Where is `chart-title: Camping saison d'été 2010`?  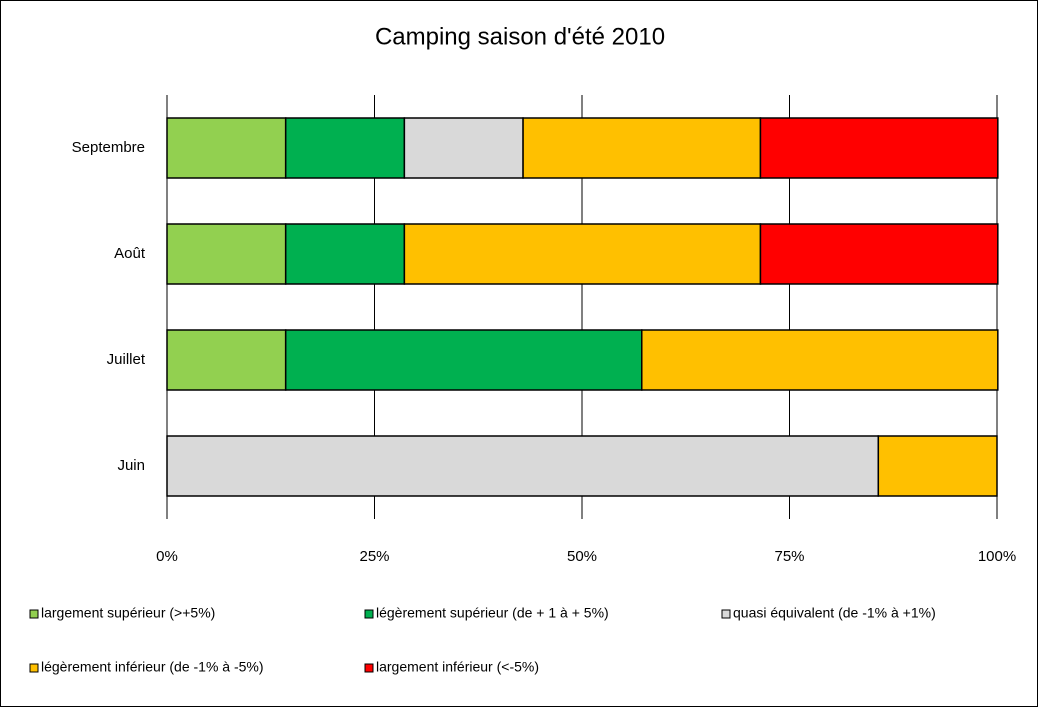
chart-title: Camping saison d'été 2010 is located at coordinates (520, 36).